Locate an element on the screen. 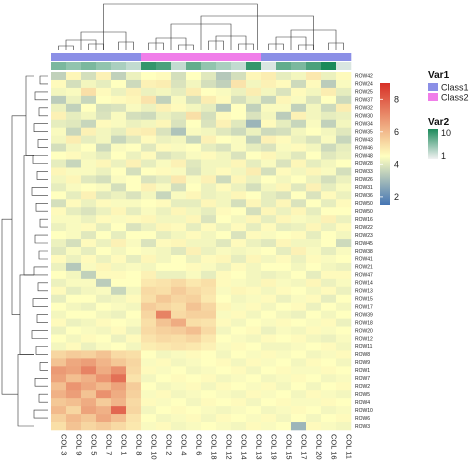  row-label: ROW43 is located at coordinates (364, 140).